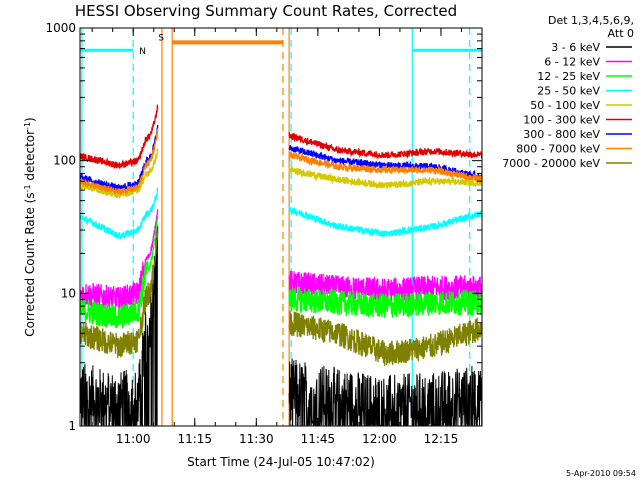 This screenshot has width=640, height=480. What do you see at coordinates (385, 146) in the screenshot?
I see `series-5-seg2` at bounding box center [385, 146].